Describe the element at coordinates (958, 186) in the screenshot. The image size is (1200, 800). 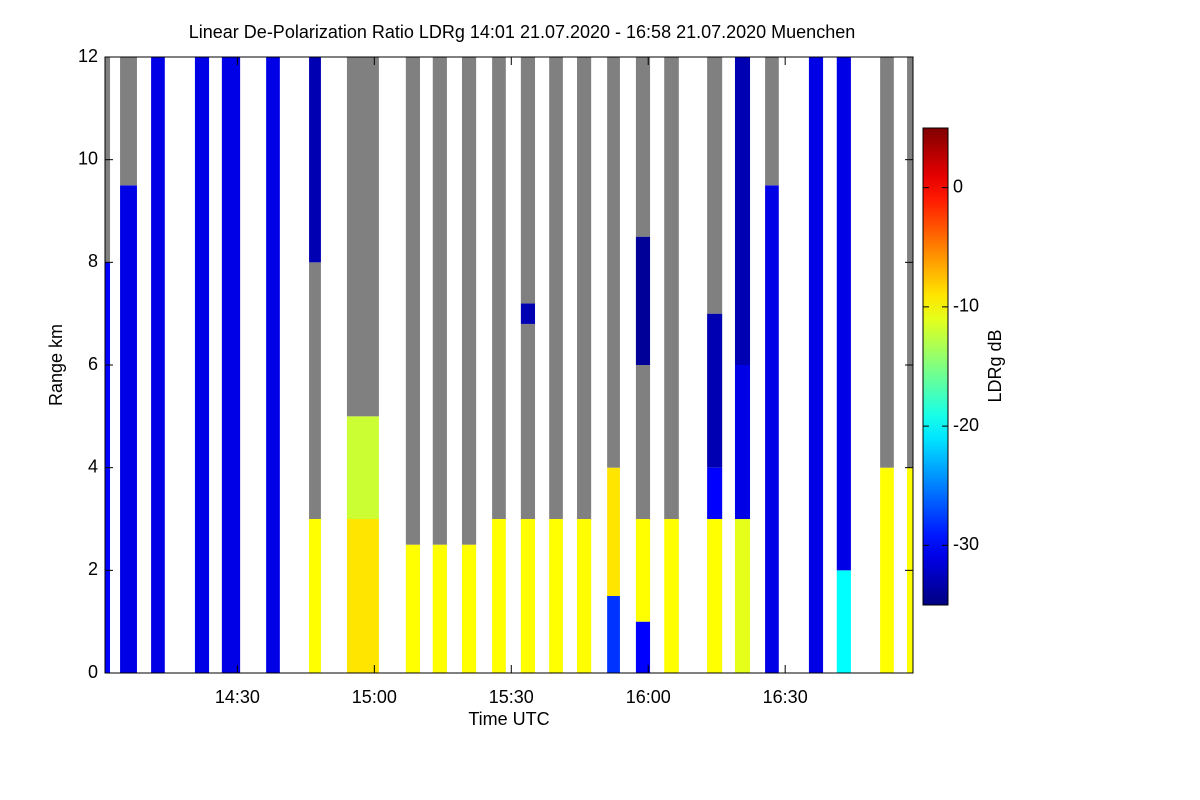
I see `colorbar-tick-label: 0` at that location.